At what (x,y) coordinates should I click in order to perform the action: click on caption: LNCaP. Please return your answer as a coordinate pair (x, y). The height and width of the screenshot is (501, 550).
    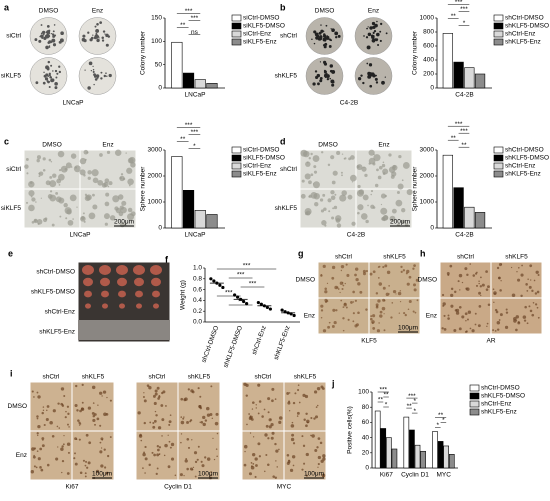
    Looking at the image, I should click on (73, 103).